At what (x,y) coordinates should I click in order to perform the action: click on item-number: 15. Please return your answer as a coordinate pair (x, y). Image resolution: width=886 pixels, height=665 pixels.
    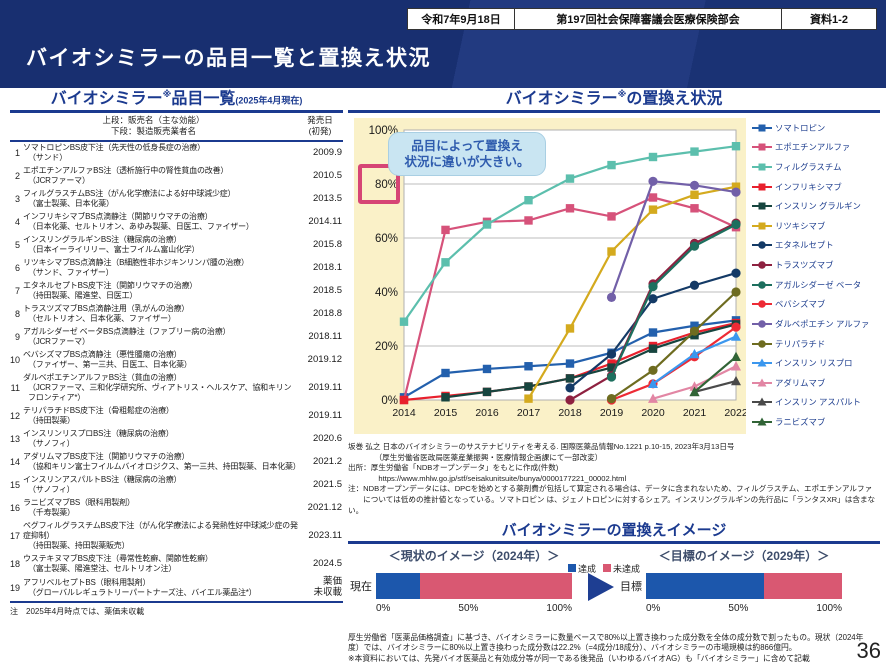
    Looking at the image, I should click on (15, 485).